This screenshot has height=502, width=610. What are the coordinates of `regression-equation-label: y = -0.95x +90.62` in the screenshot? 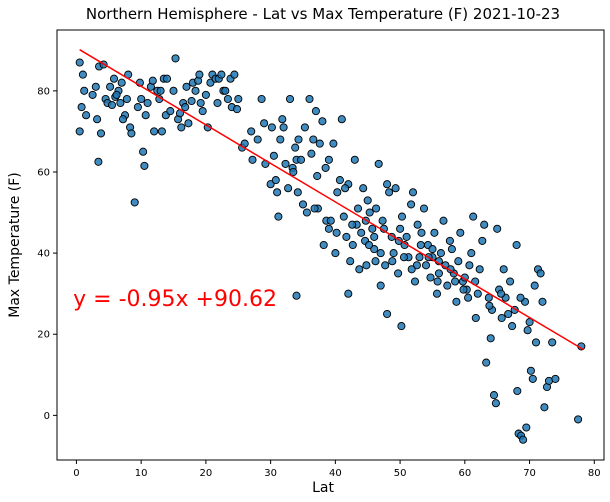 It's located at (175, 299).